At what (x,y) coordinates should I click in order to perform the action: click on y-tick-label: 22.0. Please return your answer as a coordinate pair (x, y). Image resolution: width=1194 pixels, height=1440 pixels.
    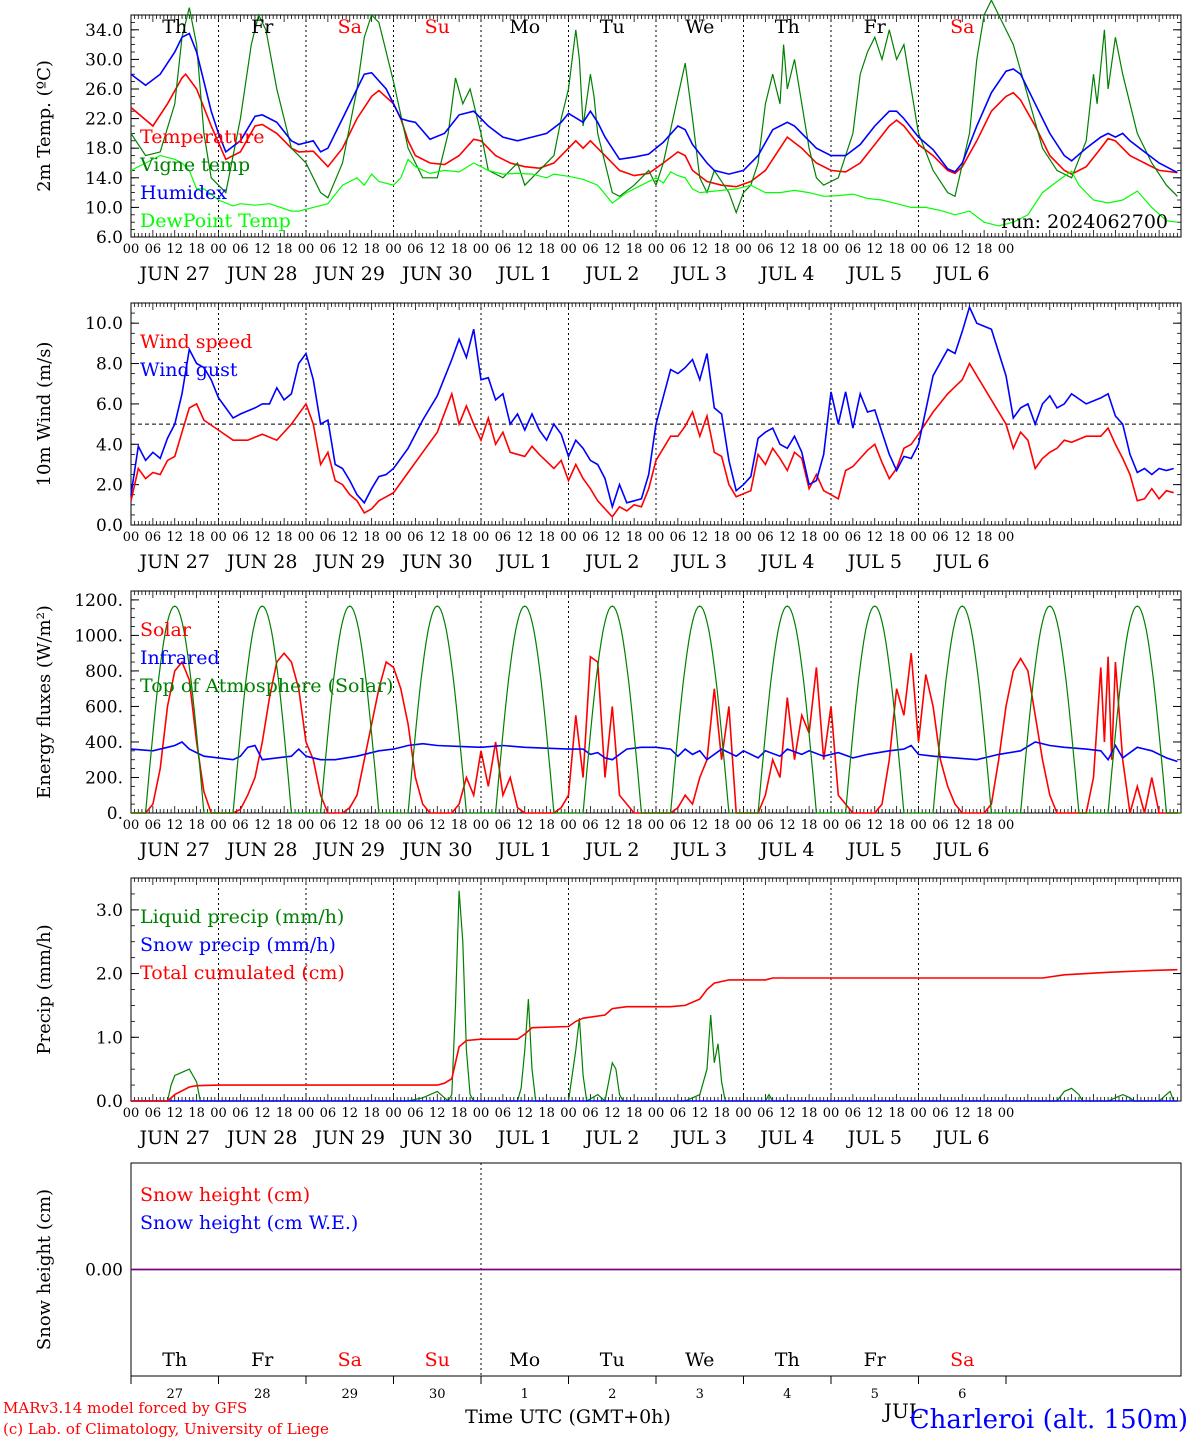
    Looking at the image, I should click on (104, 120).